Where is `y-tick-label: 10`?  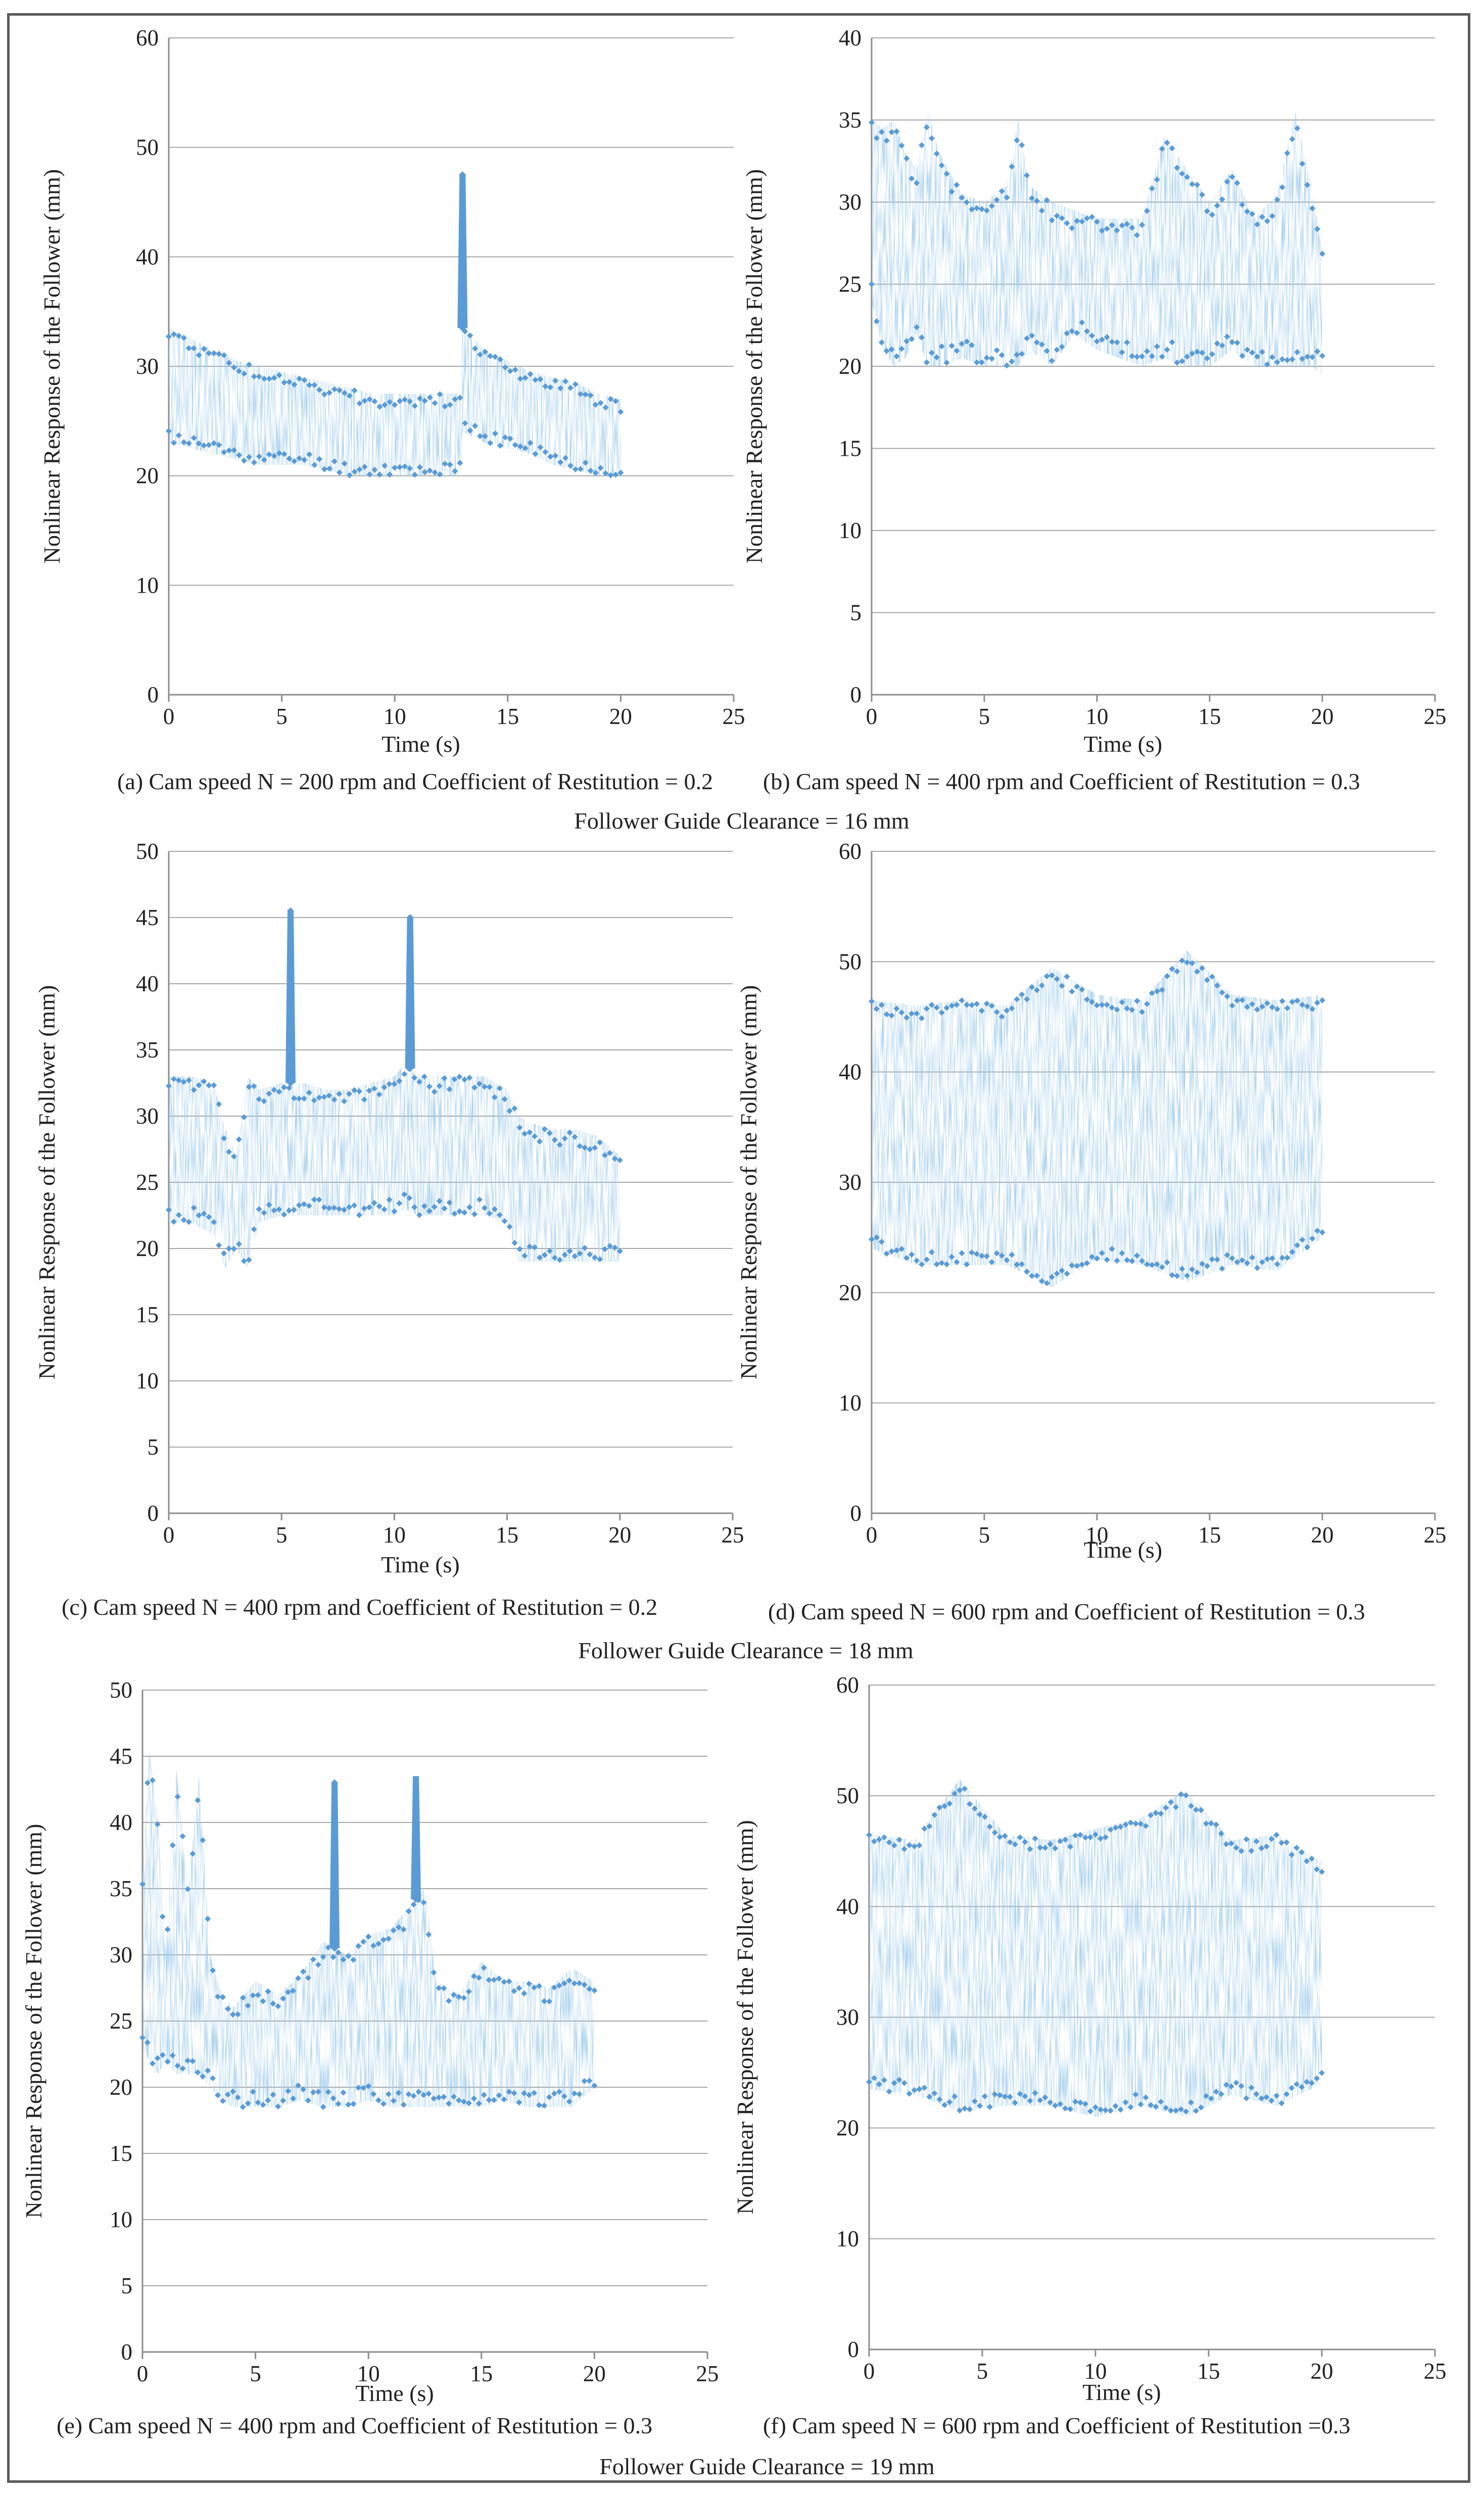 y-tick-label: 10 is located at coordinates (850, 530).